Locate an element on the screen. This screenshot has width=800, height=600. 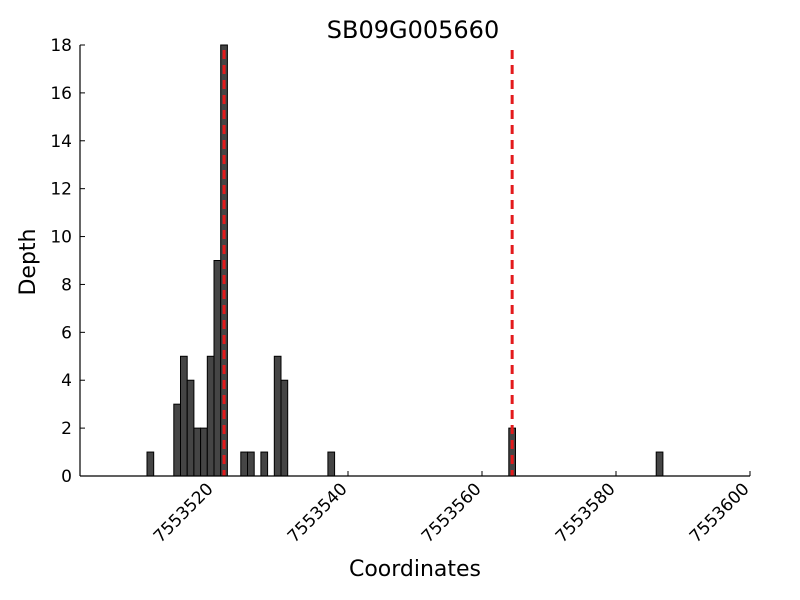
y-tick-label: 12 is located at coordinates (61, 190).